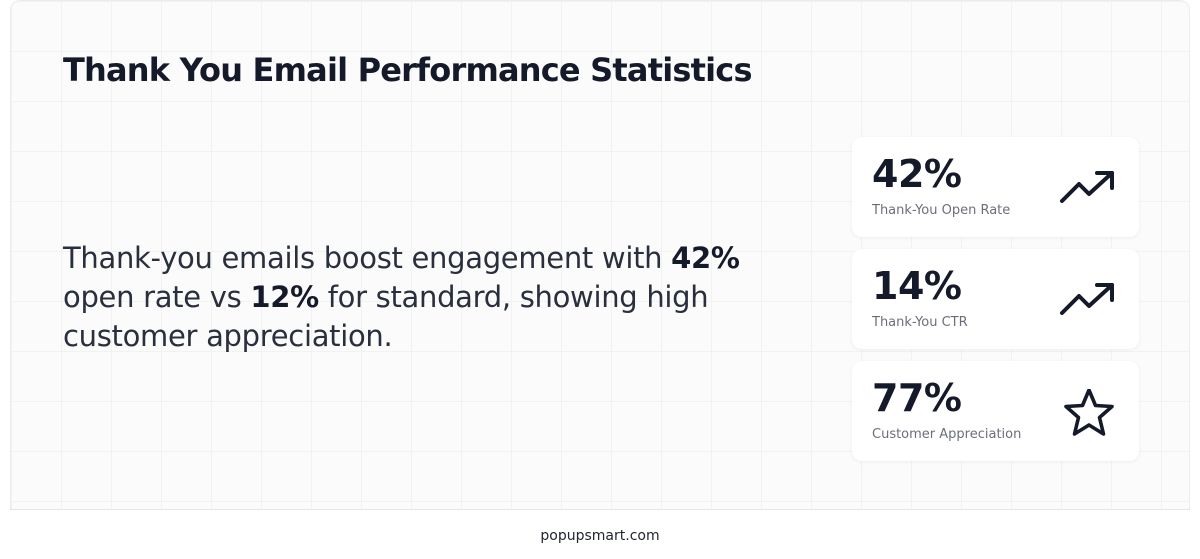 Image resolution: width=1200 pixels, height=559 pixels. I want to click on stat-card-ctr: 14% Thank-You CTR, so click(995, 299).